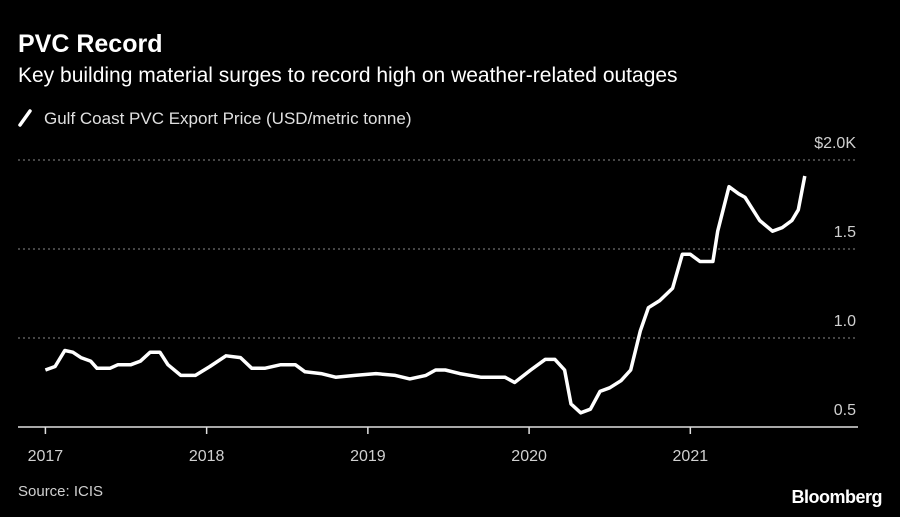 Image resolution: width=900 pixels, height=517 pixels. What do you see at coordinates (90, 44) in the screenshot?
I see `chart-title: PVC Record` at bounding box center [90, 44].